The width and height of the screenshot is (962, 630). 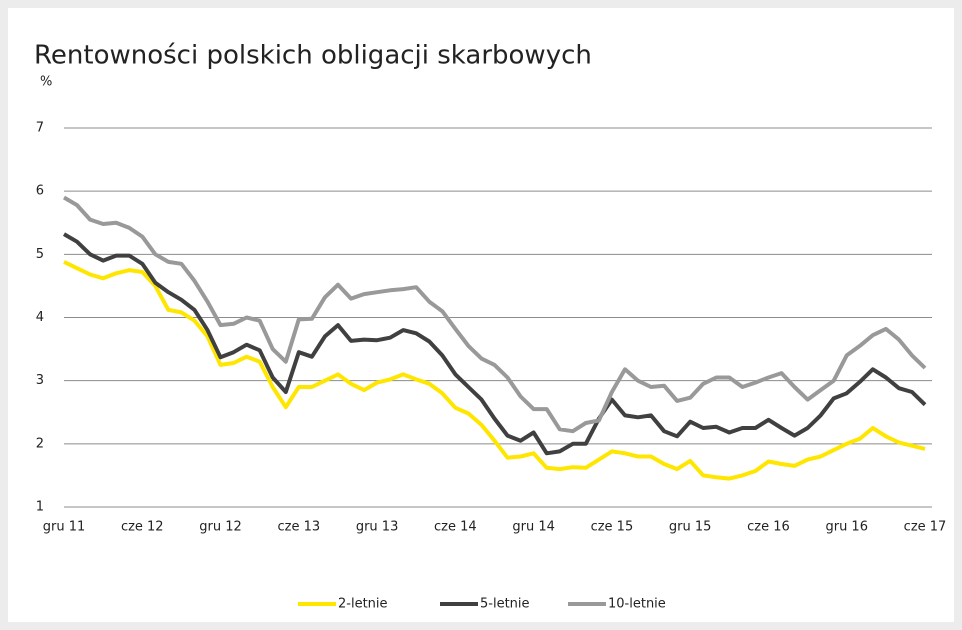 What do you see at coordinates (142, 527) in the screenshot?
I see `x-tick-label: cze 12` at bounding box center [142, 527].